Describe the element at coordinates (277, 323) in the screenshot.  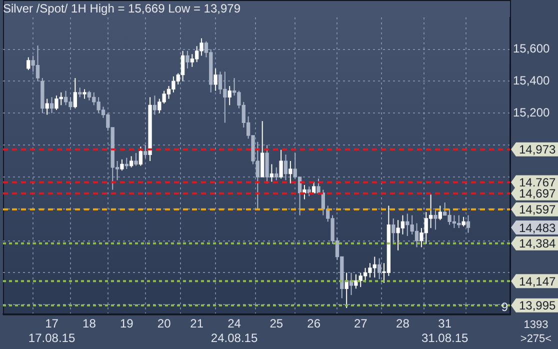
I see `x-tick-label: 25` at that location.